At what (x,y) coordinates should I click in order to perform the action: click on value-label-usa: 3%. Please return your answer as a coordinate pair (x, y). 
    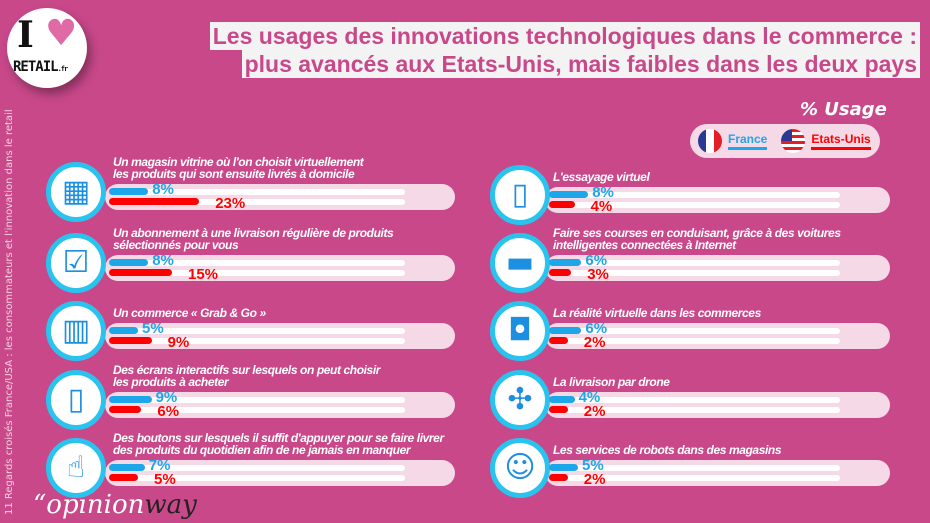
    Looking at the image, I should click on (598, 274).